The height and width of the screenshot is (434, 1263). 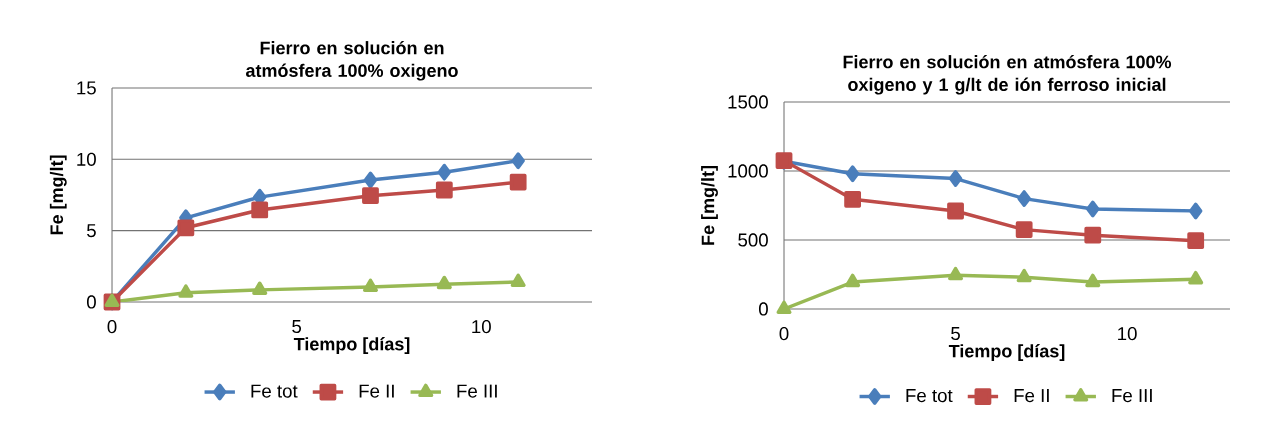 What do you see at coordinates (753, 240) in the screenshot?
I see `y-tick-label: 500` at bounding box center [753, 240].